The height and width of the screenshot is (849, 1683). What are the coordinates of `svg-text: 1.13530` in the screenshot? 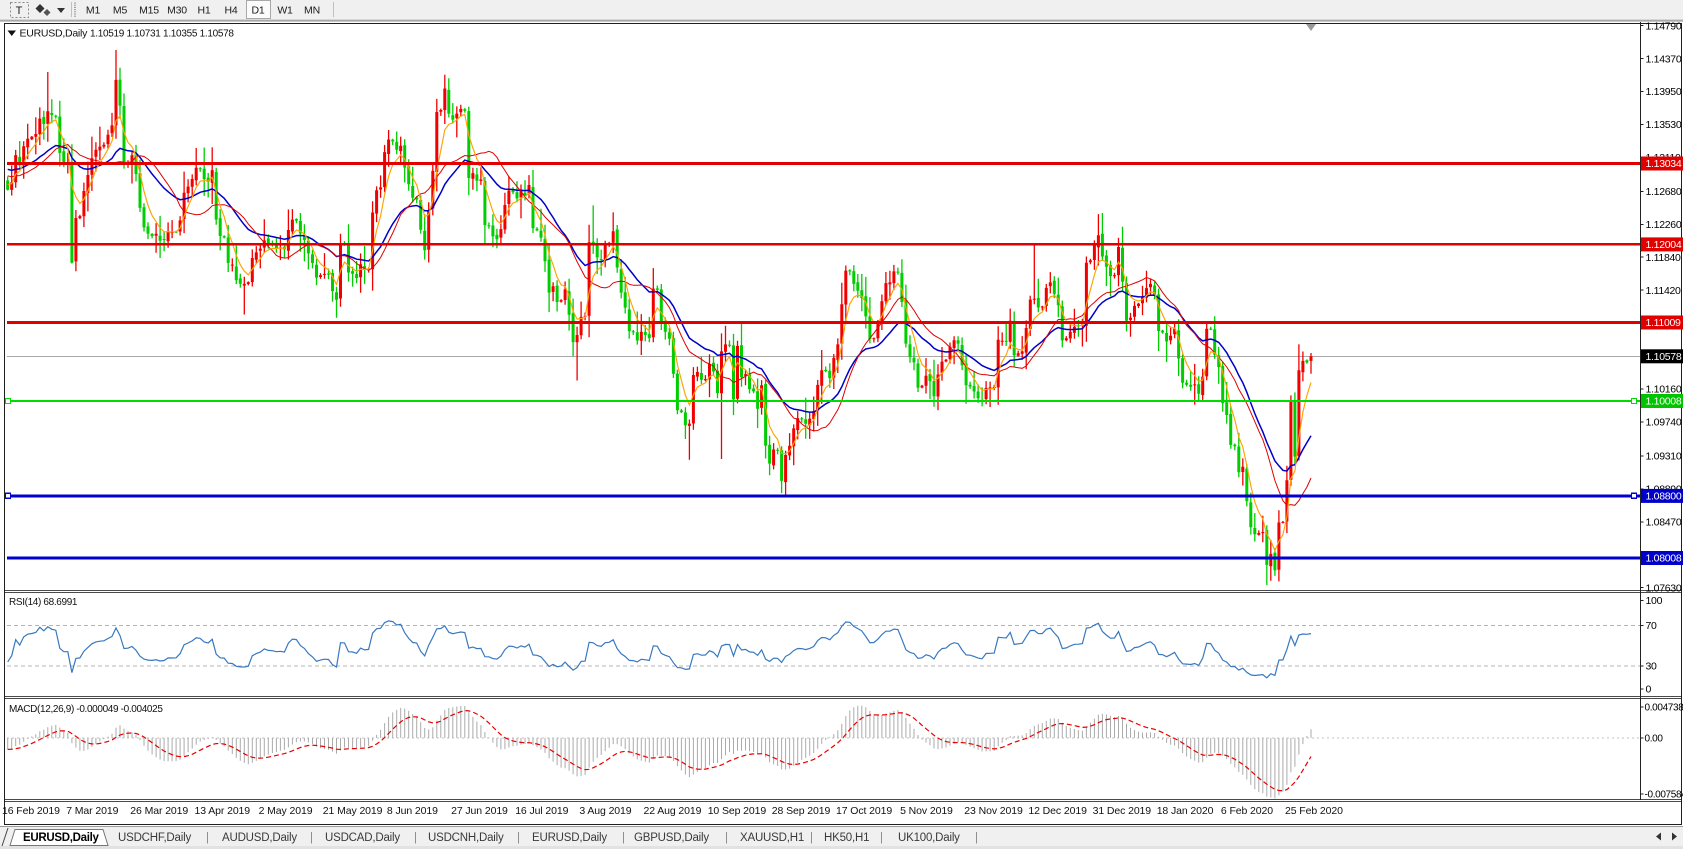 It's located at (1664, 125).